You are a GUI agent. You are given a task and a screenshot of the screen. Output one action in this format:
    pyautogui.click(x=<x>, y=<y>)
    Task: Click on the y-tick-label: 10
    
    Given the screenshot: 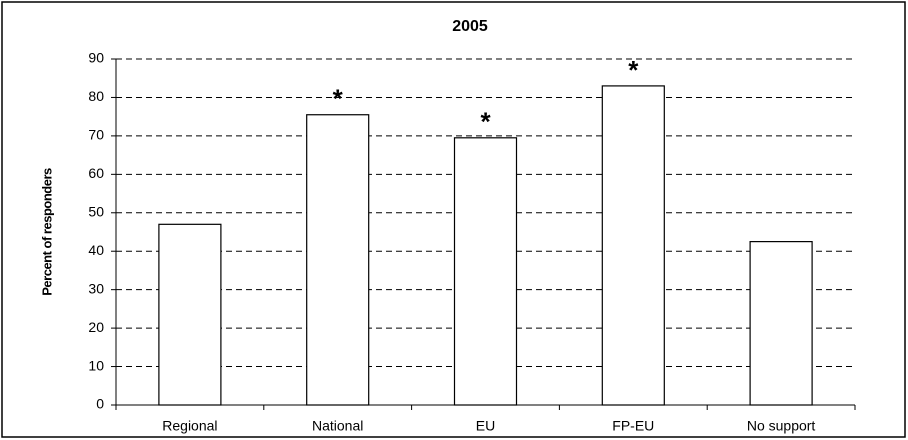 What is the action you would take?
    pyautogui.click(x=96, y=365)
    